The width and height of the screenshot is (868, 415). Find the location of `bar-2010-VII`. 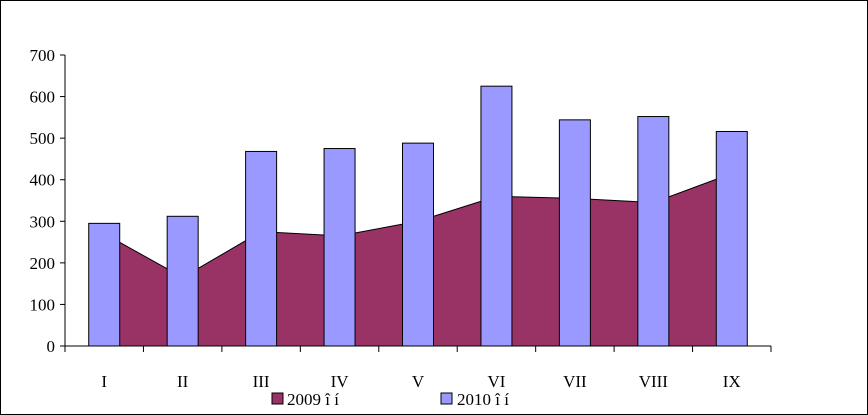

bar-2010-VII is located at coordinates (574, 233).